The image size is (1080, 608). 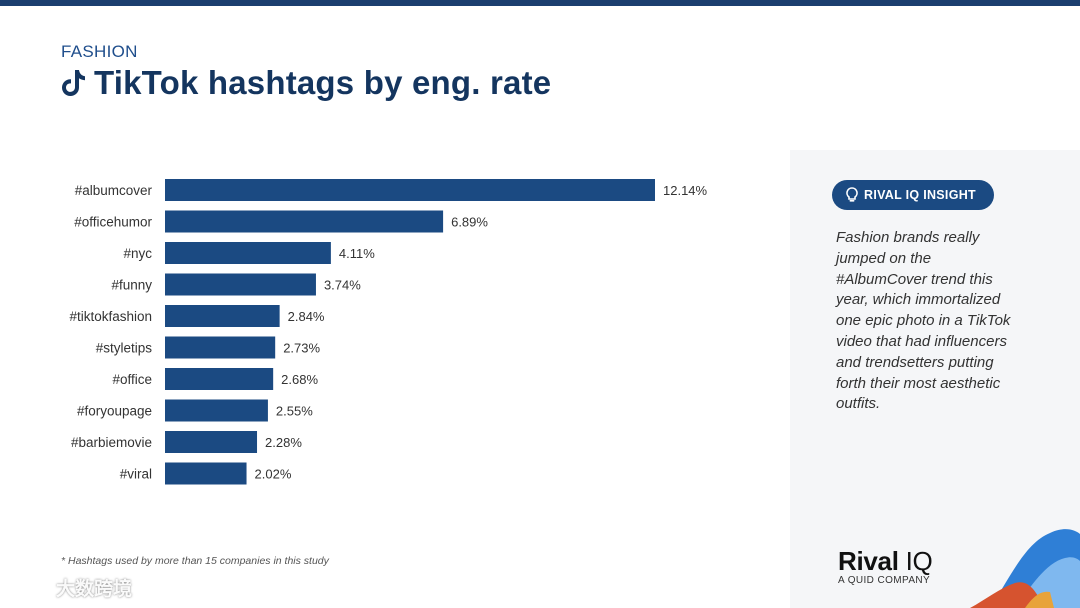 I want to click on category-label: #foryoupage, so click(x=114, y=411).